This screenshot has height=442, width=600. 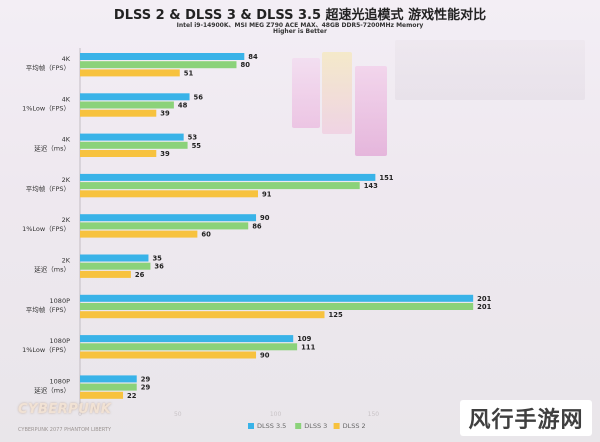 I want to click on bar-value-label: 56, so click(x=199, y=97).